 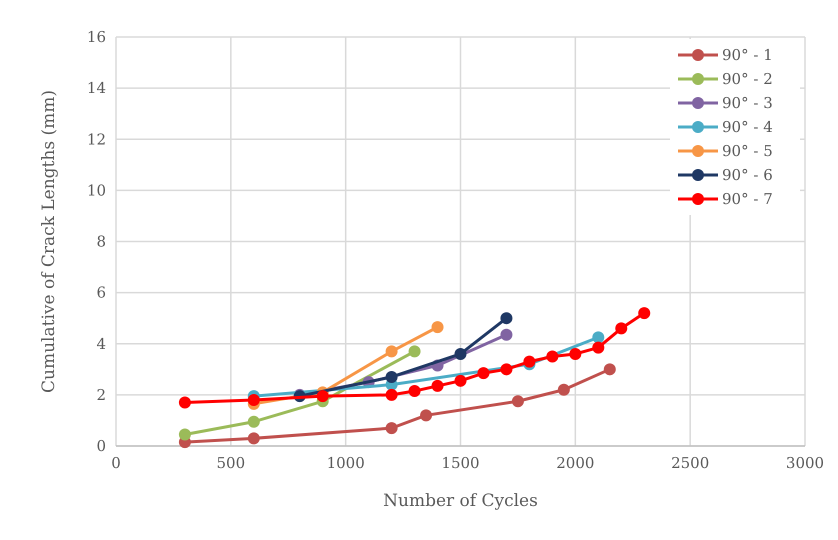 What do you see at coordinates (101, 293) in the screenshot?
I see `y-tick-label: 6` at bounding box center [101, 293].